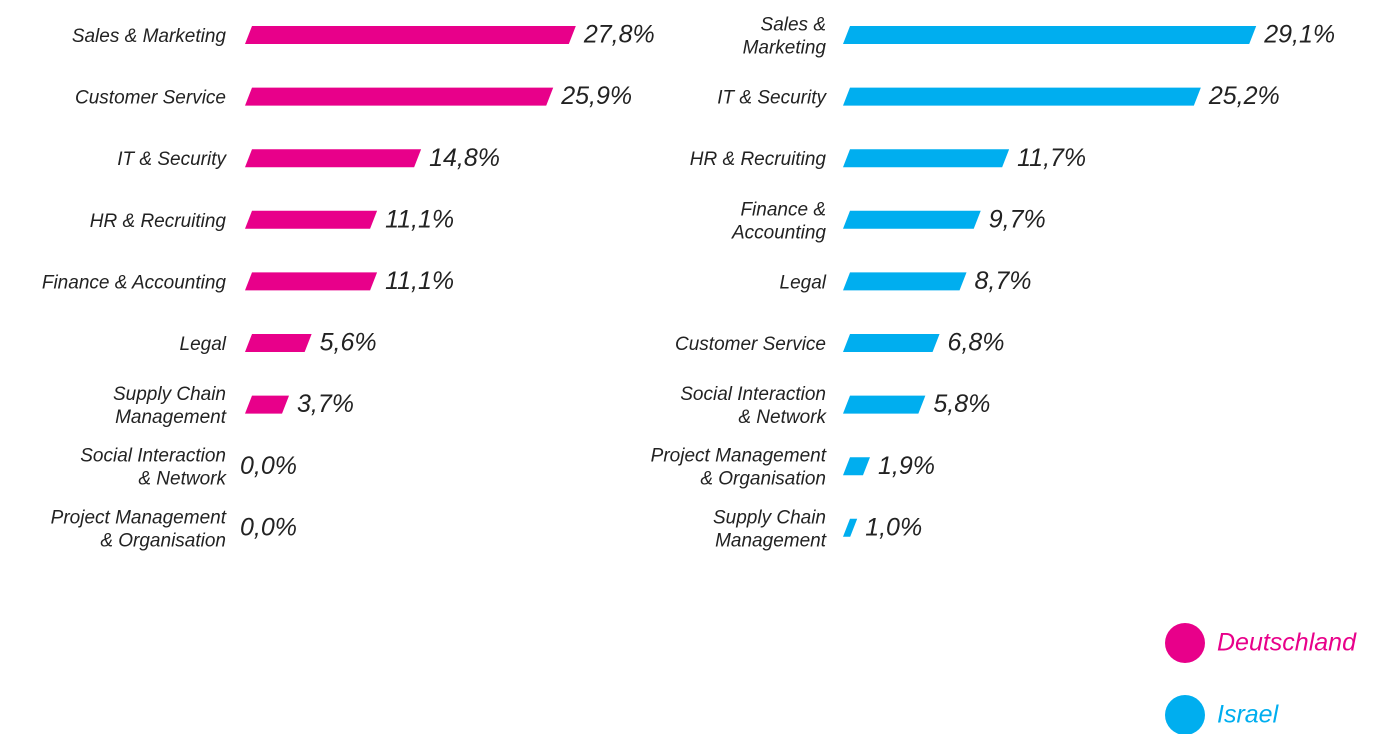 The image size is (1377, 734). I want to click on category-line: Sales & Marketing, so click(149, 36).